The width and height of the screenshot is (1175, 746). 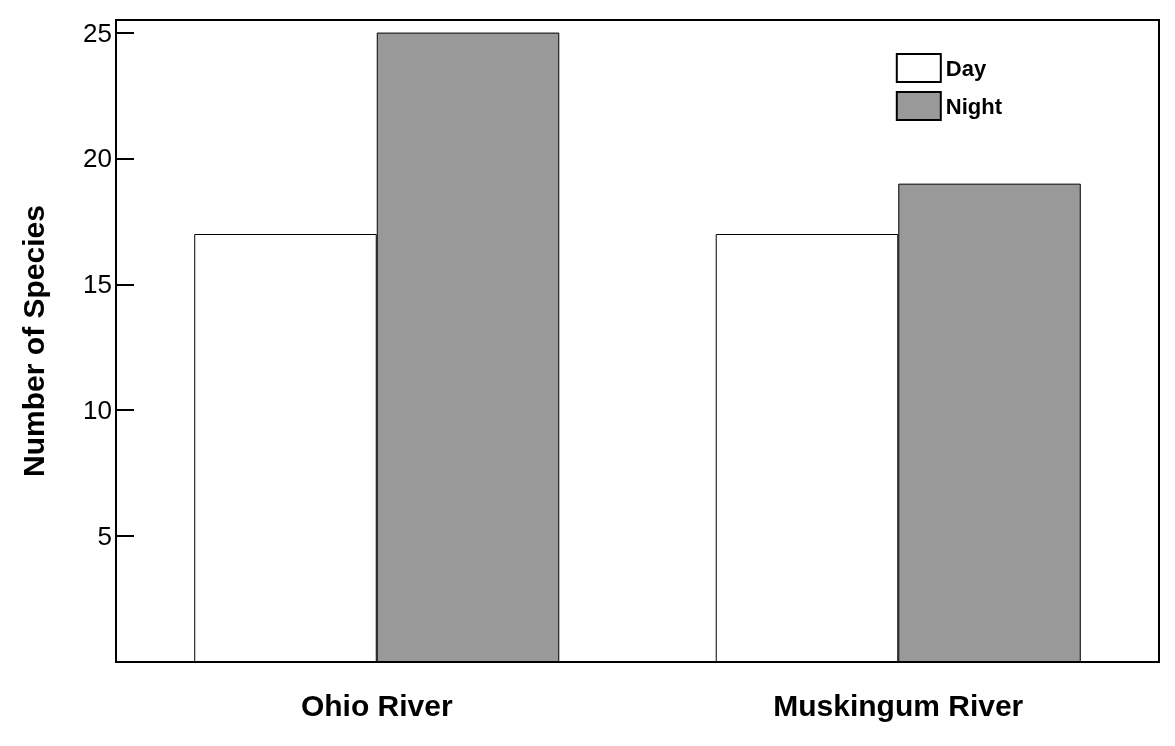 I want to click on y-axis-title: Number of Species, so click(x=33, y=341).